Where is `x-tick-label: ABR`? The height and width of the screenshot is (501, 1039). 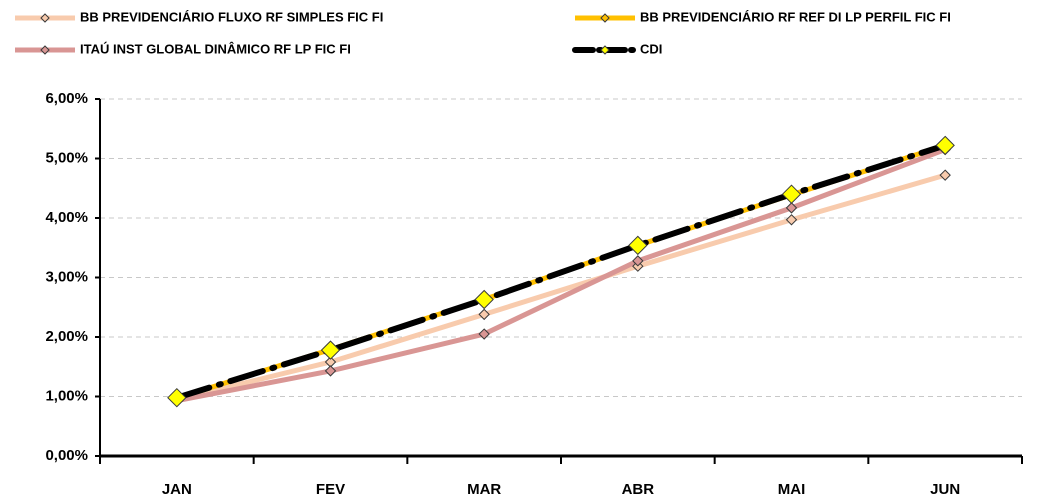 x-tick-label: ABR is located at coordinates (638, 489).